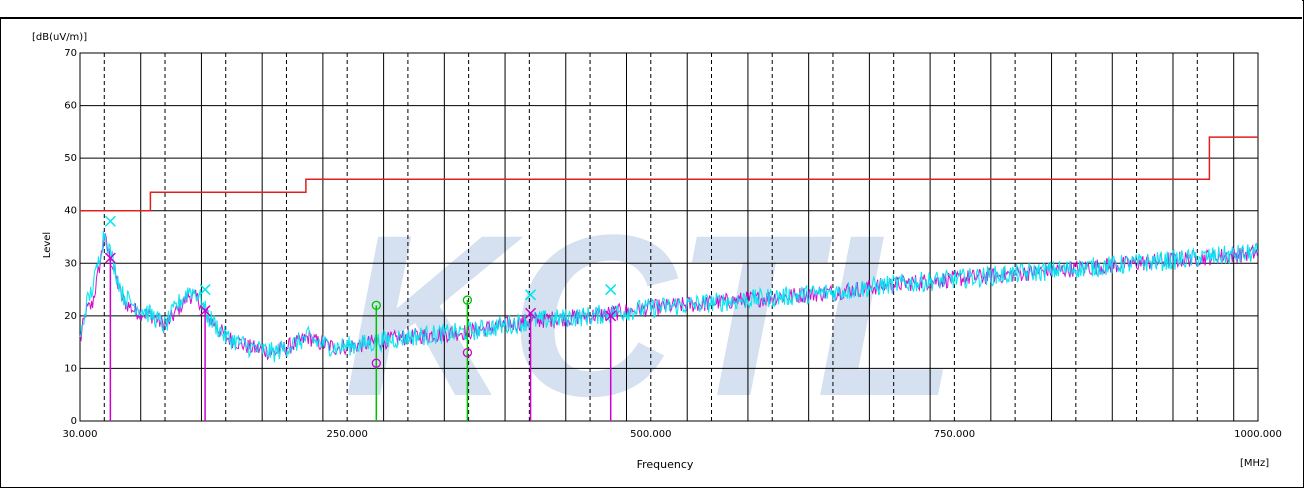 The width and height of the screenshot is (1304, 488). What do you see at coordinates (1258, 434) in the screenshot?
I see `x-tick-label: 1000.000` at bounding box center [1258, 434].